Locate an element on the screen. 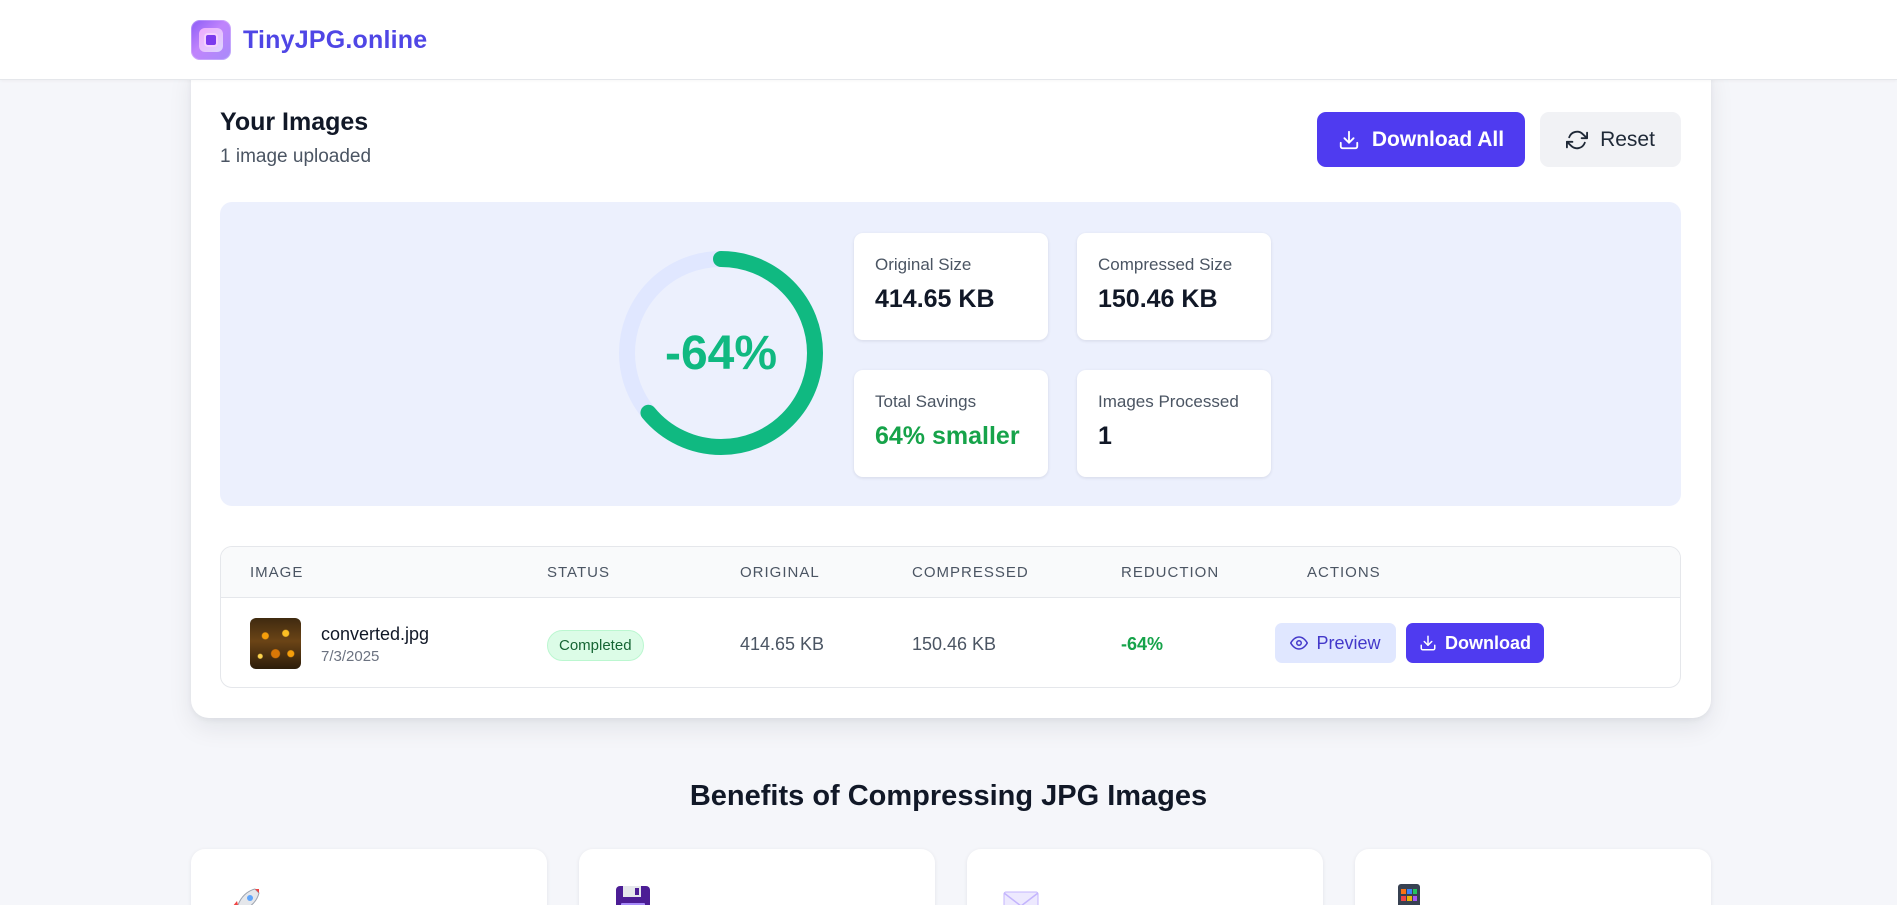 The width and height of the screenshot is (1897, 905). benefit-card-email is located at coordinates (1145, 877).